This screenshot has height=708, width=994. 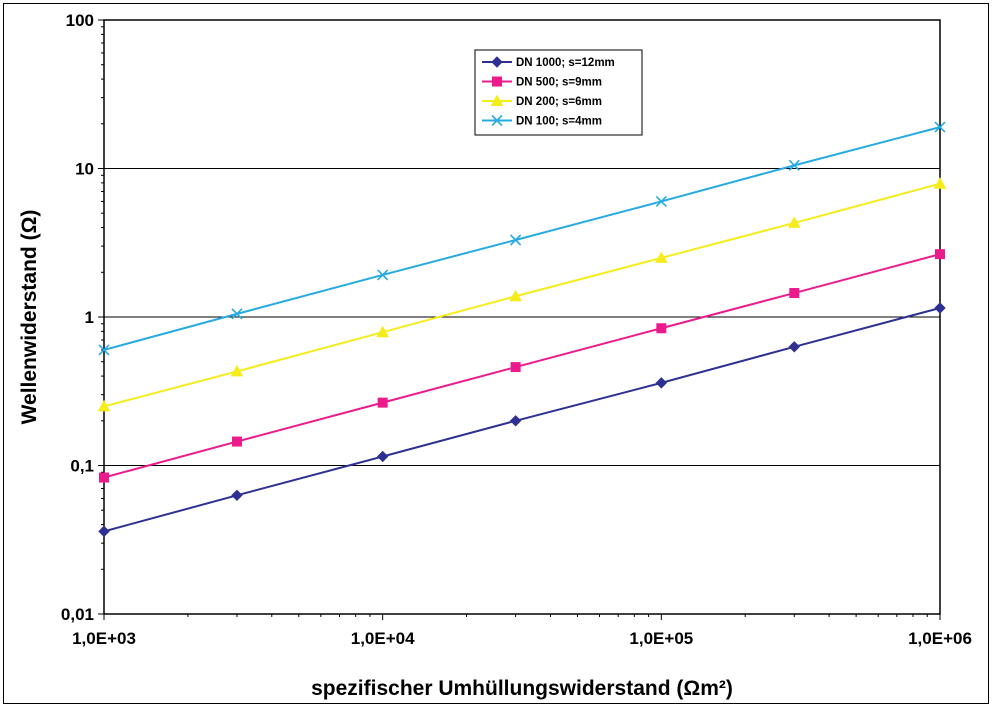 I want to click on y-tick-label: 10, so click(x=84, y=169).